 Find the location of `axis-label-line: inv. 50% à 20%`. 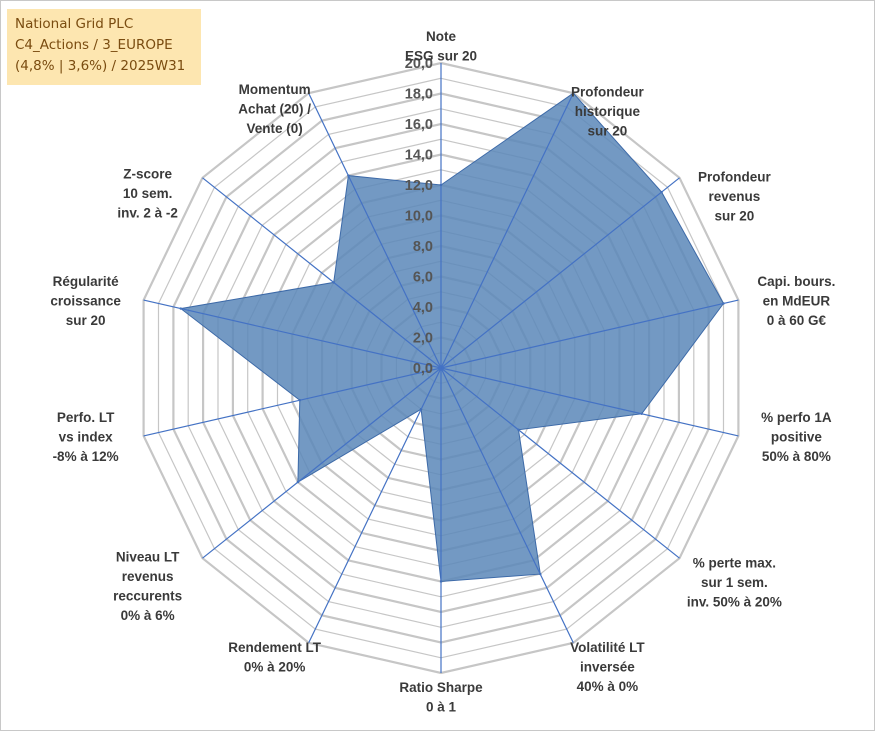

axis-label-line: inv. 50% à 20% is located at coordinates (734, 602).